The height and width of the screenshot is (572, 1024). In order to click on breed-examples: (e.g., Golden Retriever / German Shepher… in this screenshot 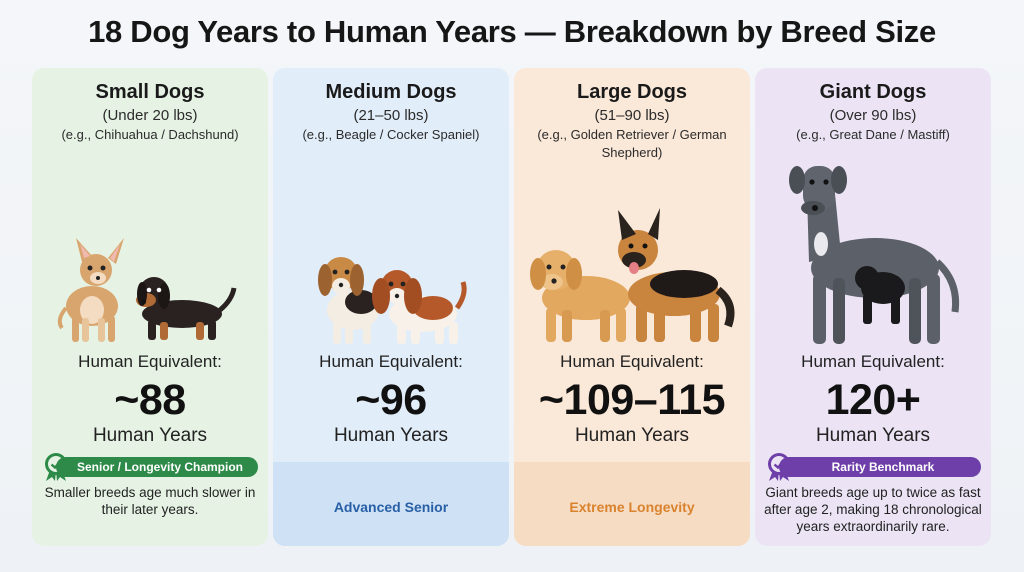, I will do `click(632, 143)`.